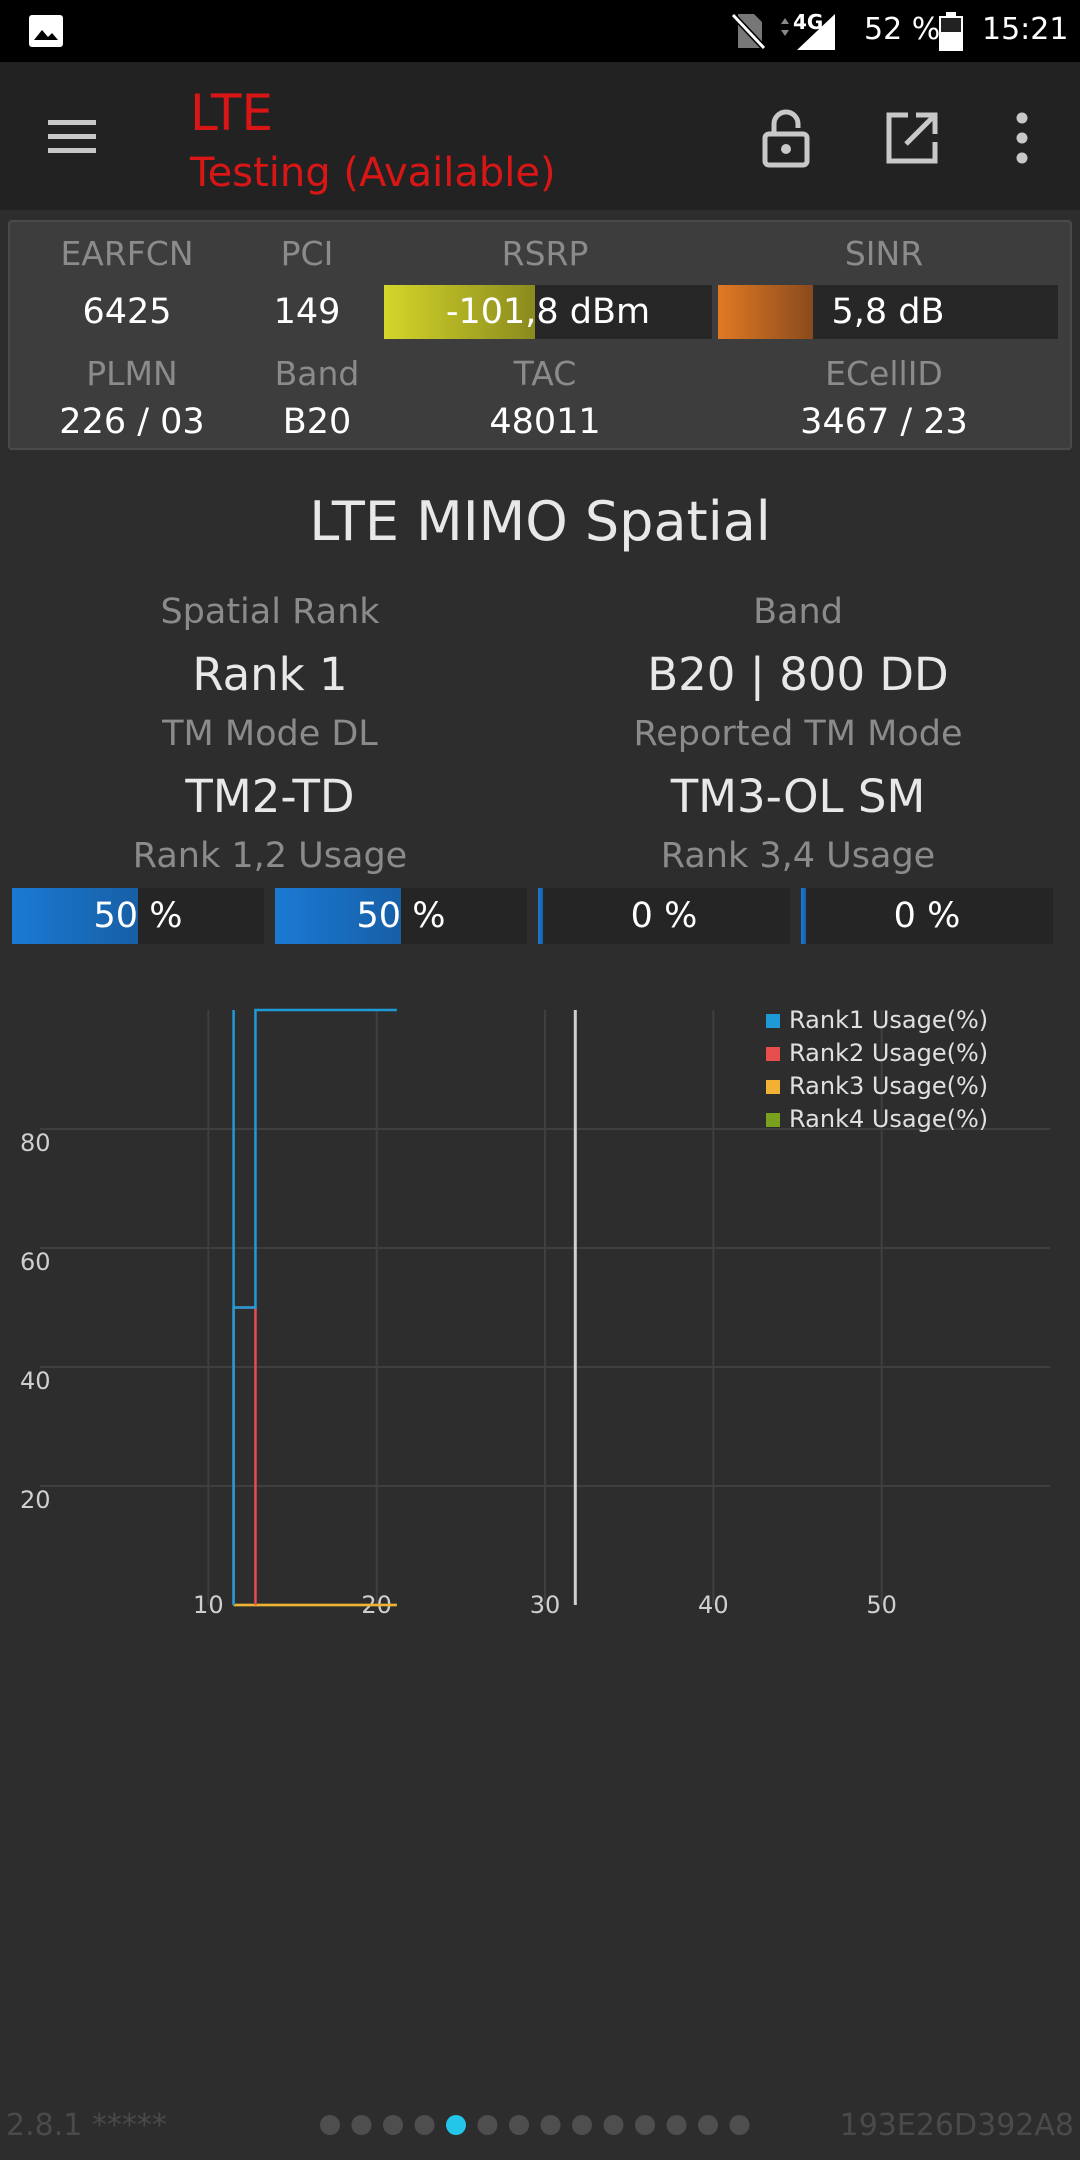 The image size is (1080, 2160). What do you see at coordinates (888, 1020) in the screenshot?
I see `legend-label: Rank1 Usage(%)` at bounding box center [888, 1020].